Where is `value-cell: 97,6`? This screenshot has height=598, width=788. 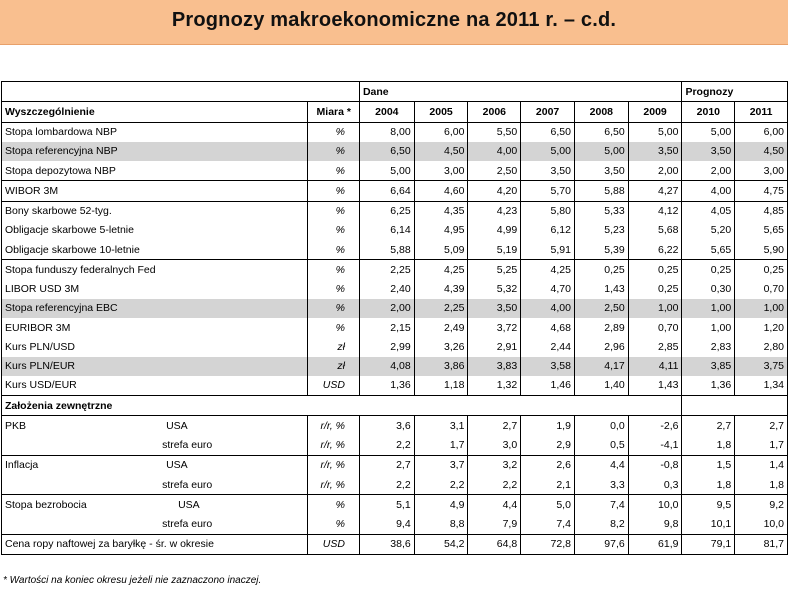 value-cell: 97,6 is located at coordinates (601, 544).